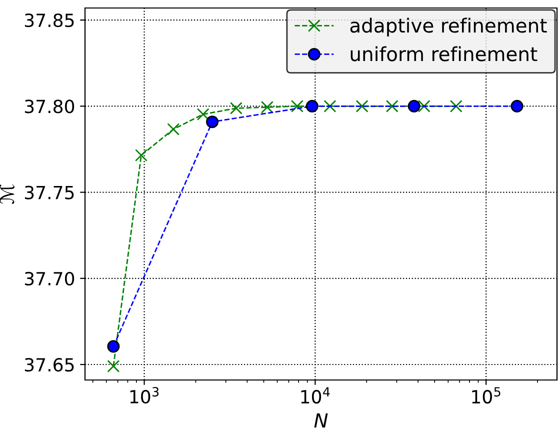 This screenshot has height=430, width=560. I want to click on y-tick-label: 37.70, so click(49, 279).